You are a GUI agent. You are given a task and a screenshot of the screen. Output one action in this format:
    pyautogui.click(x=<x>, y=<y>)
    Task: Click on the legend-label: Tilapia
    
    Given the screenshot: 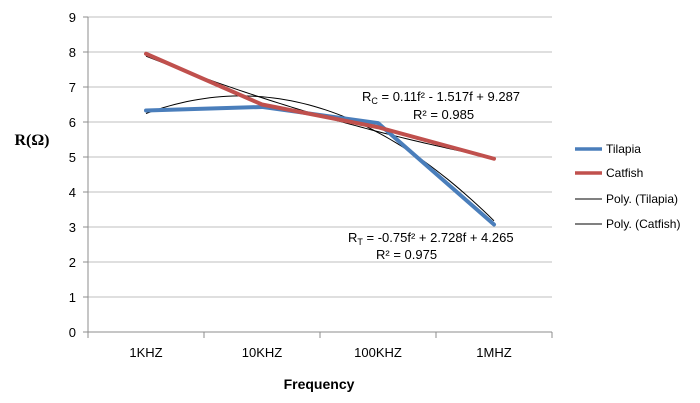 What is the action you would take?
    pyautogui.click(x=623, y=149)
    